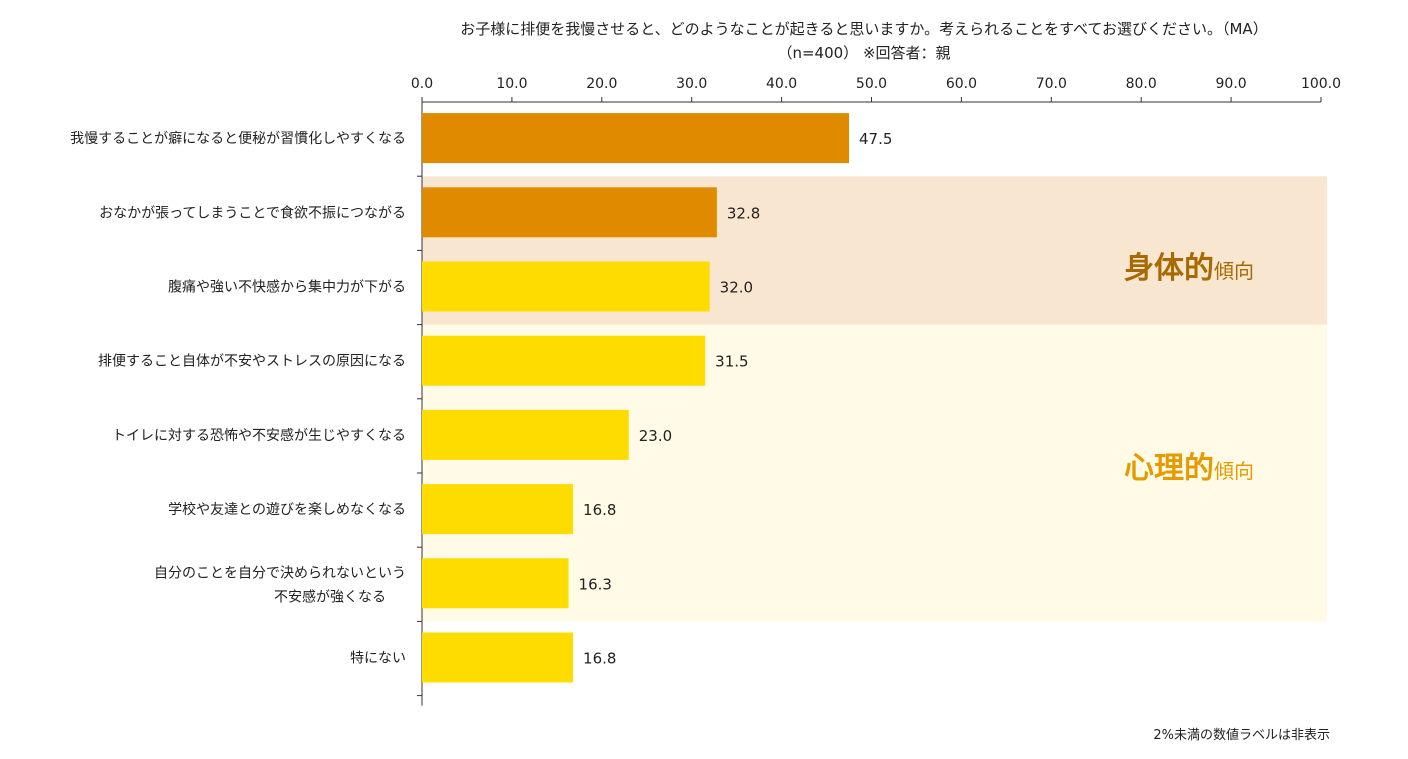 Image resolution: width=1408 pixels, height=759 pixels. Describe the element at coordinates (252, 362) in the screenshot. I see `category-label-3: 排便すること自体が不安やストレスの原因になる` at that location.